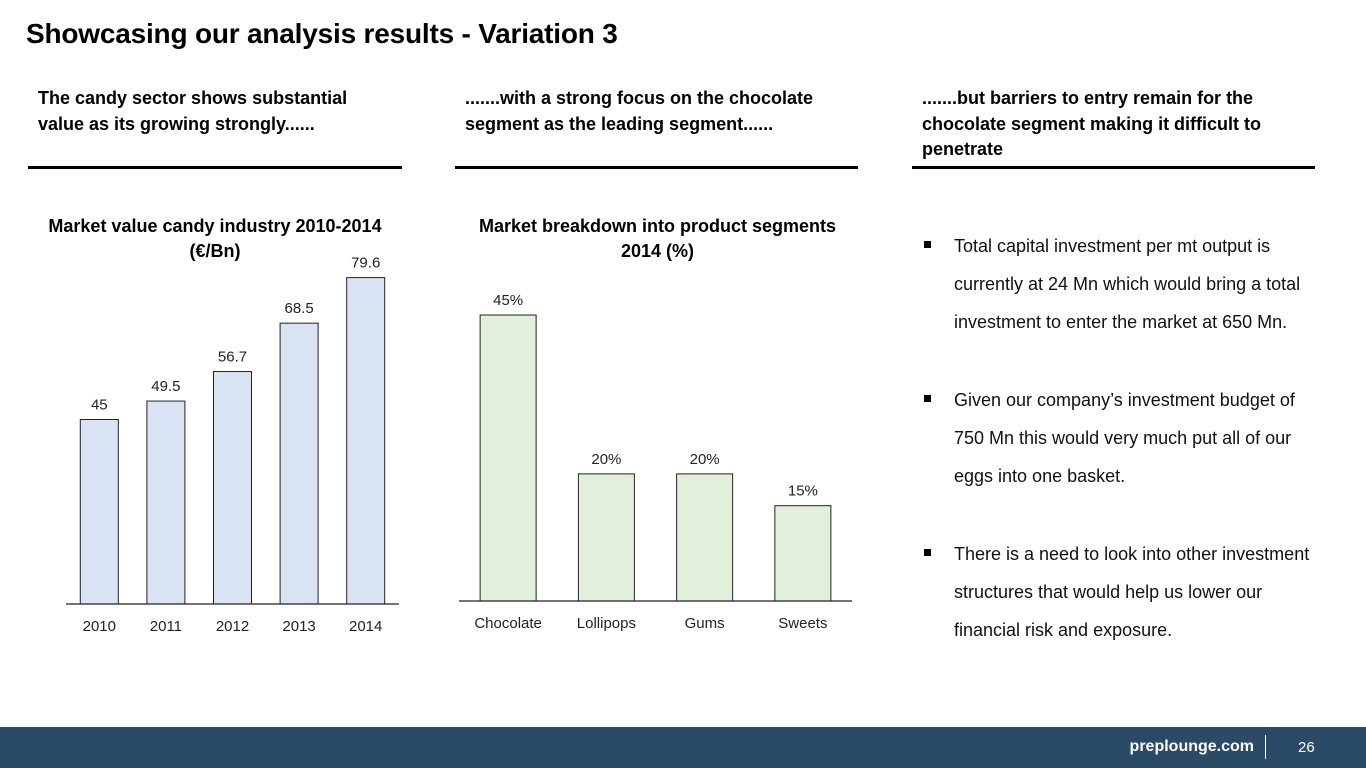 Image resolution: width=1366 pixels, height=768 pixels. Describe the element at coordinates (1306, 747) in the screenshot. I see `page-number: 26` at that location.